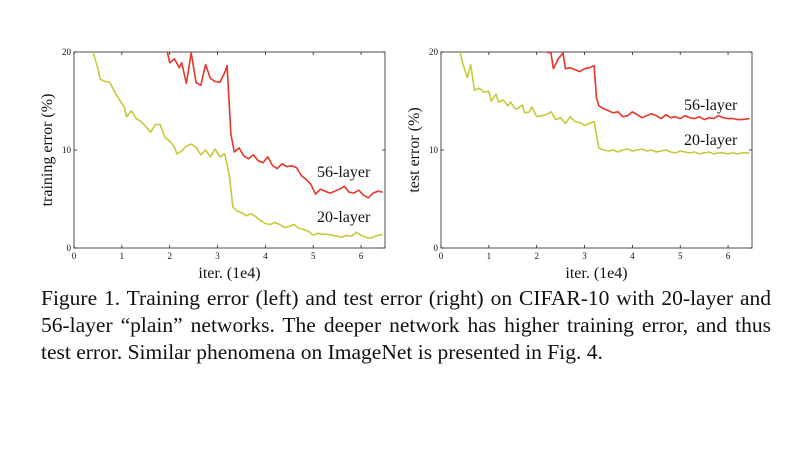 Image resolution: width=804 pixels, height=452 pixels. What do you see at coordinates (680, 256) in the screenshot?
I see `right-x-tick-label: 5` at bounding box center [680, 256].